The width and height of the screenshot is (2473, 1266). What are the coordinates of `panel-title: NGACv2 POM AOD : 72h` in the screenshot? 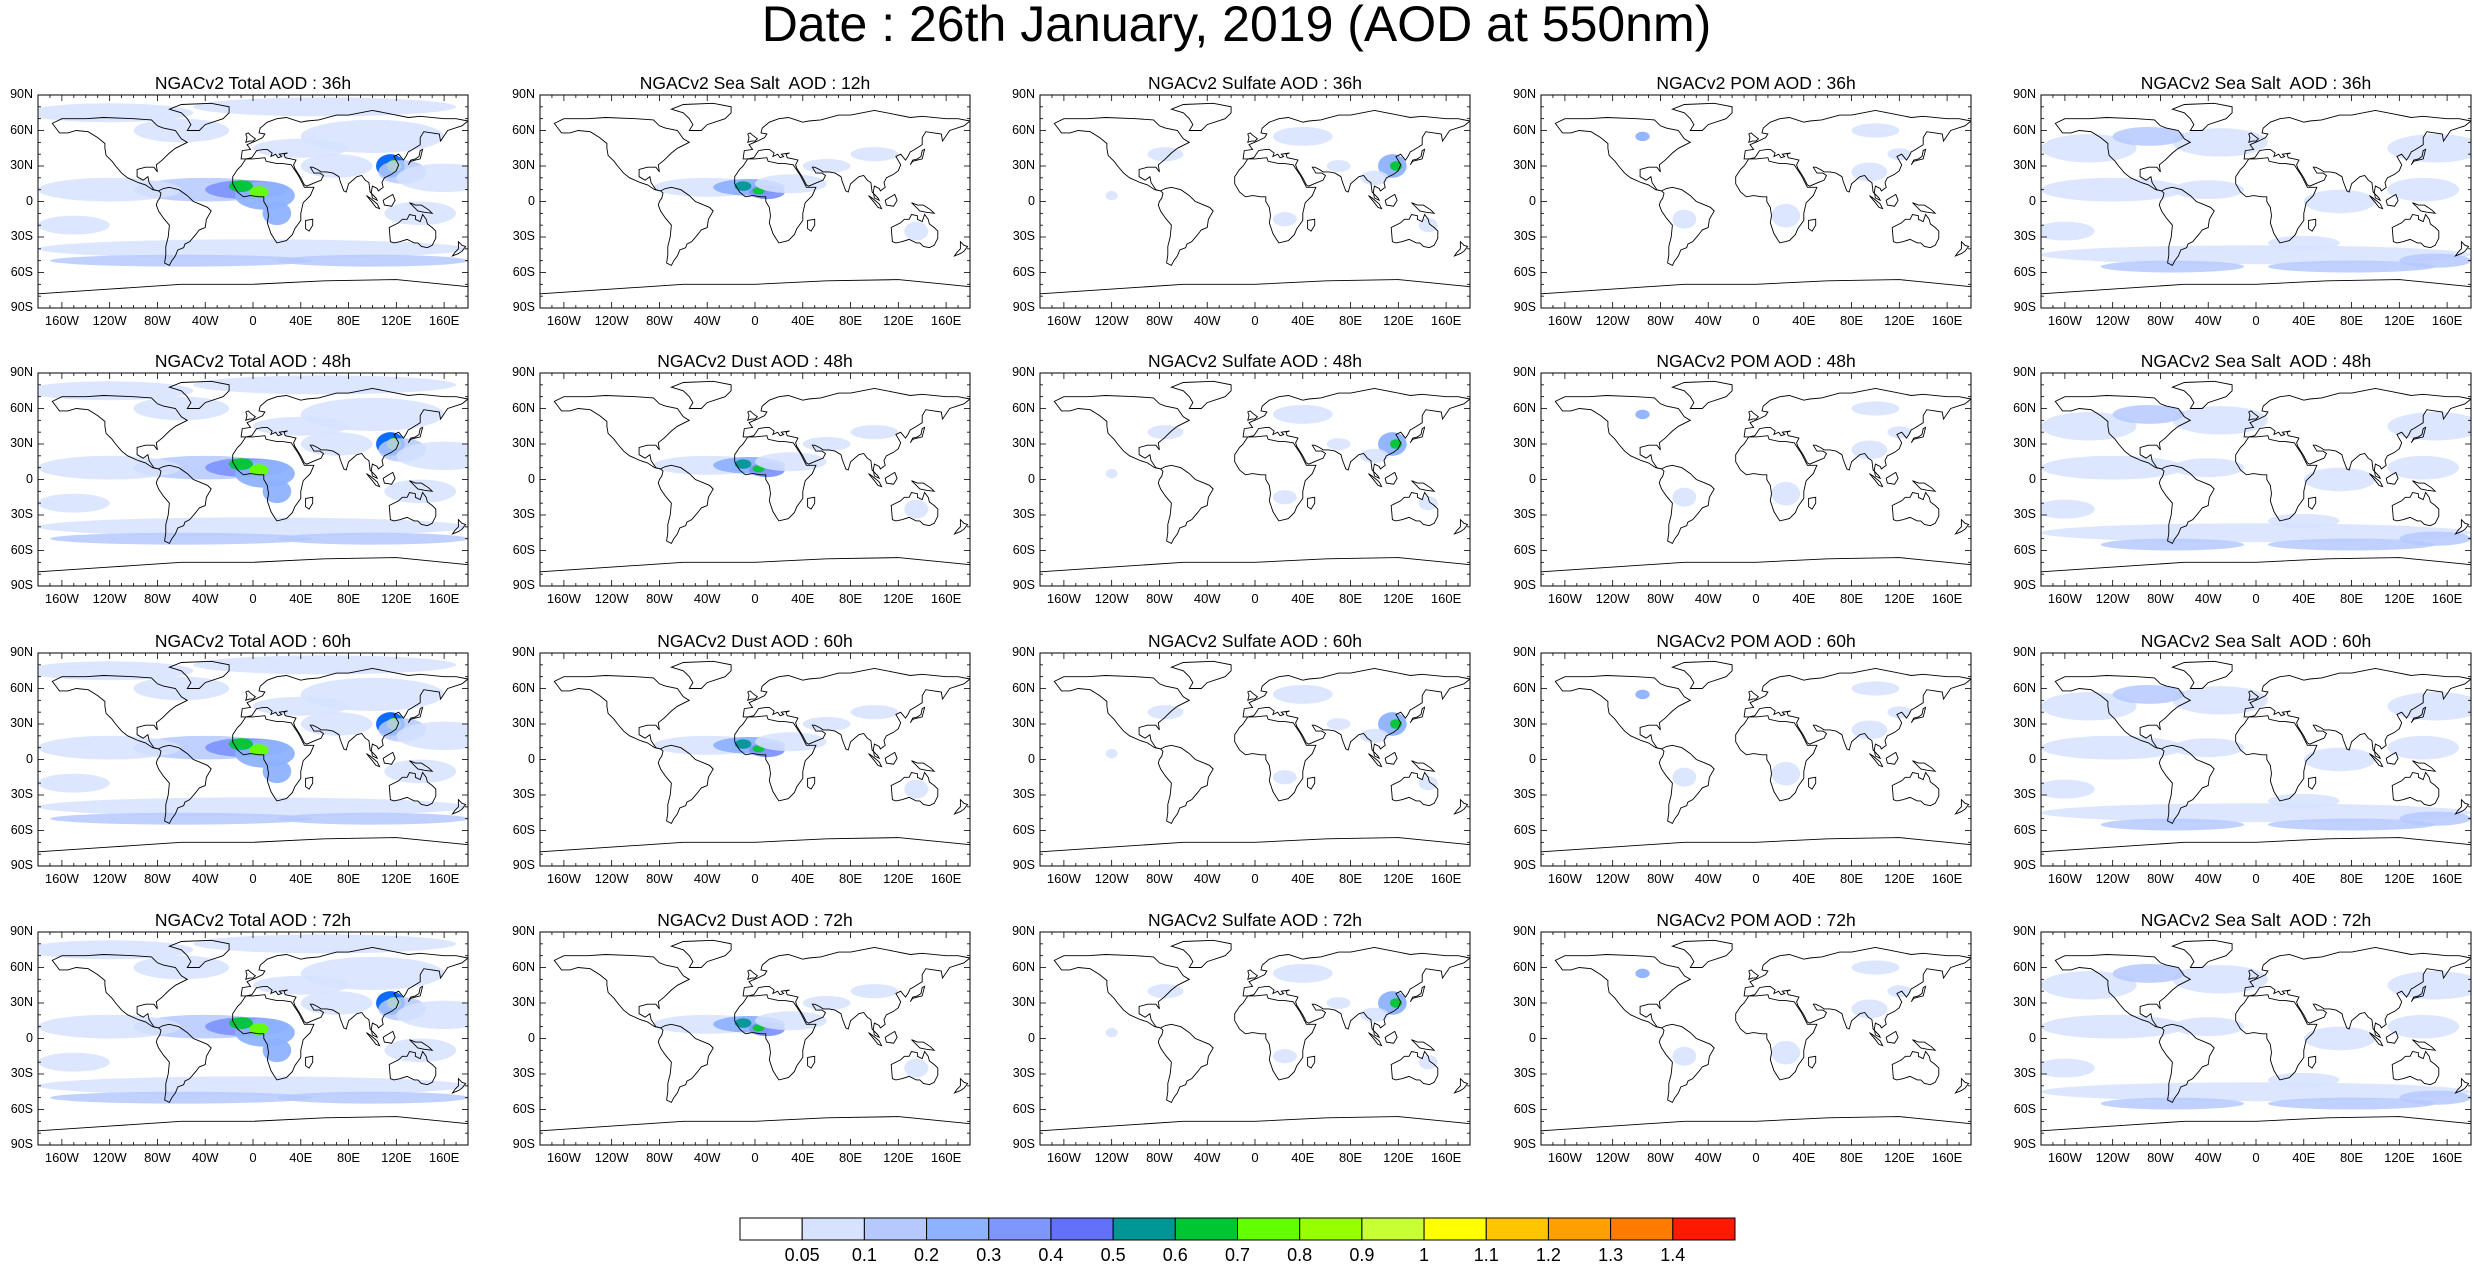 It's located at (1756, 920).